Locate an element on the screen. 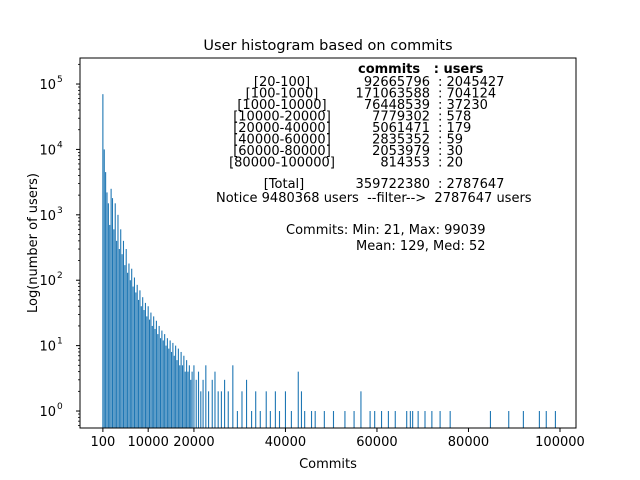 The image size is (640, 480). annotation-stats-line2: Mean: 129, Med: 52 is located at coordinates (421, 246).